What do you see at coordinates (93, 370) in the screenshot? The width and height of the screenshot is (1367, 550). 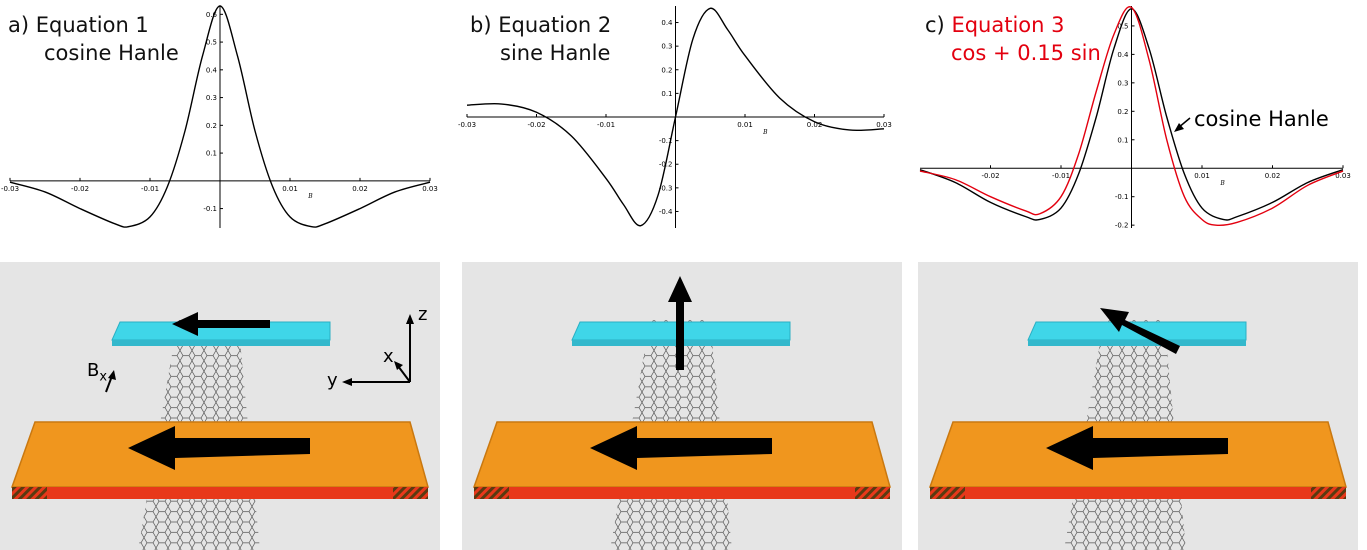 I see `field-letter: B` at bounding box center [93, 370].